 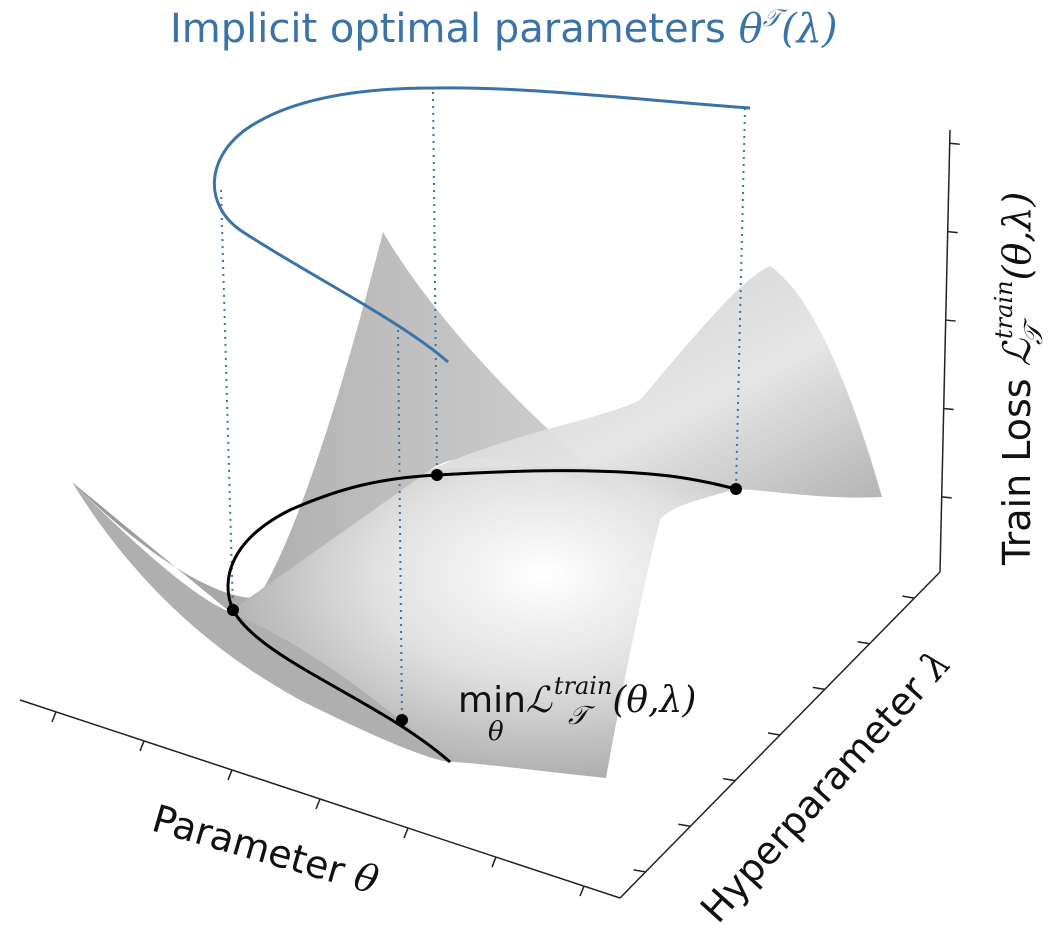 I want to click on z-label-sub: 𝒯, so click(x=1034, y=331).